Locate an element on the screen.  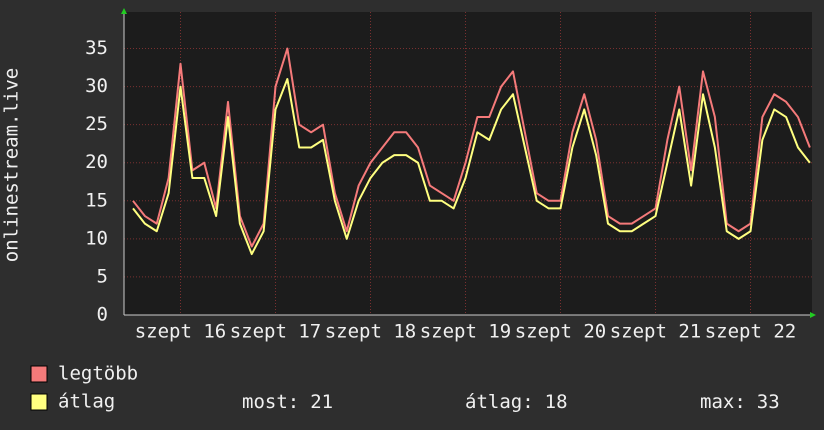
x-tick-label: szept 17 is located at coordinates (276, 332).